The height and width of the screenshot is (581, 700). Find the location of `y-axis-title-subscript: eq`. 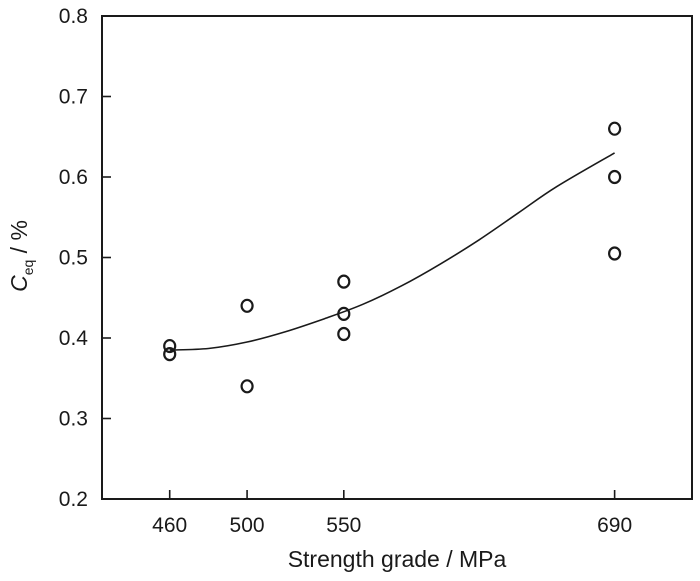

y-axis-title-subscript: eq is located at coordinates (28, 268).